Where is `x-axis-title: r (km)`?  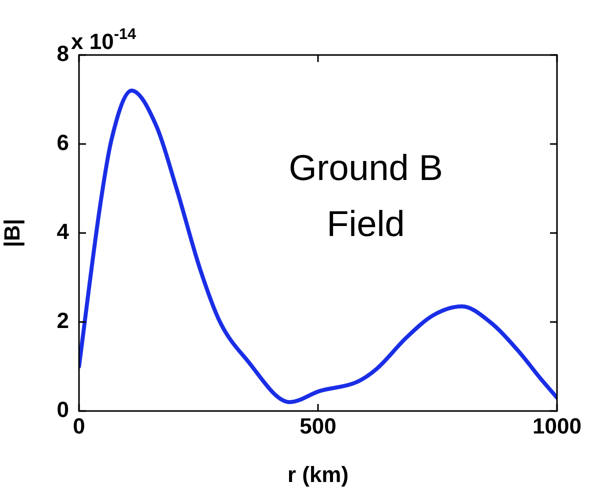 x-axis-title: r (km) is located at coordinates (318, 474).